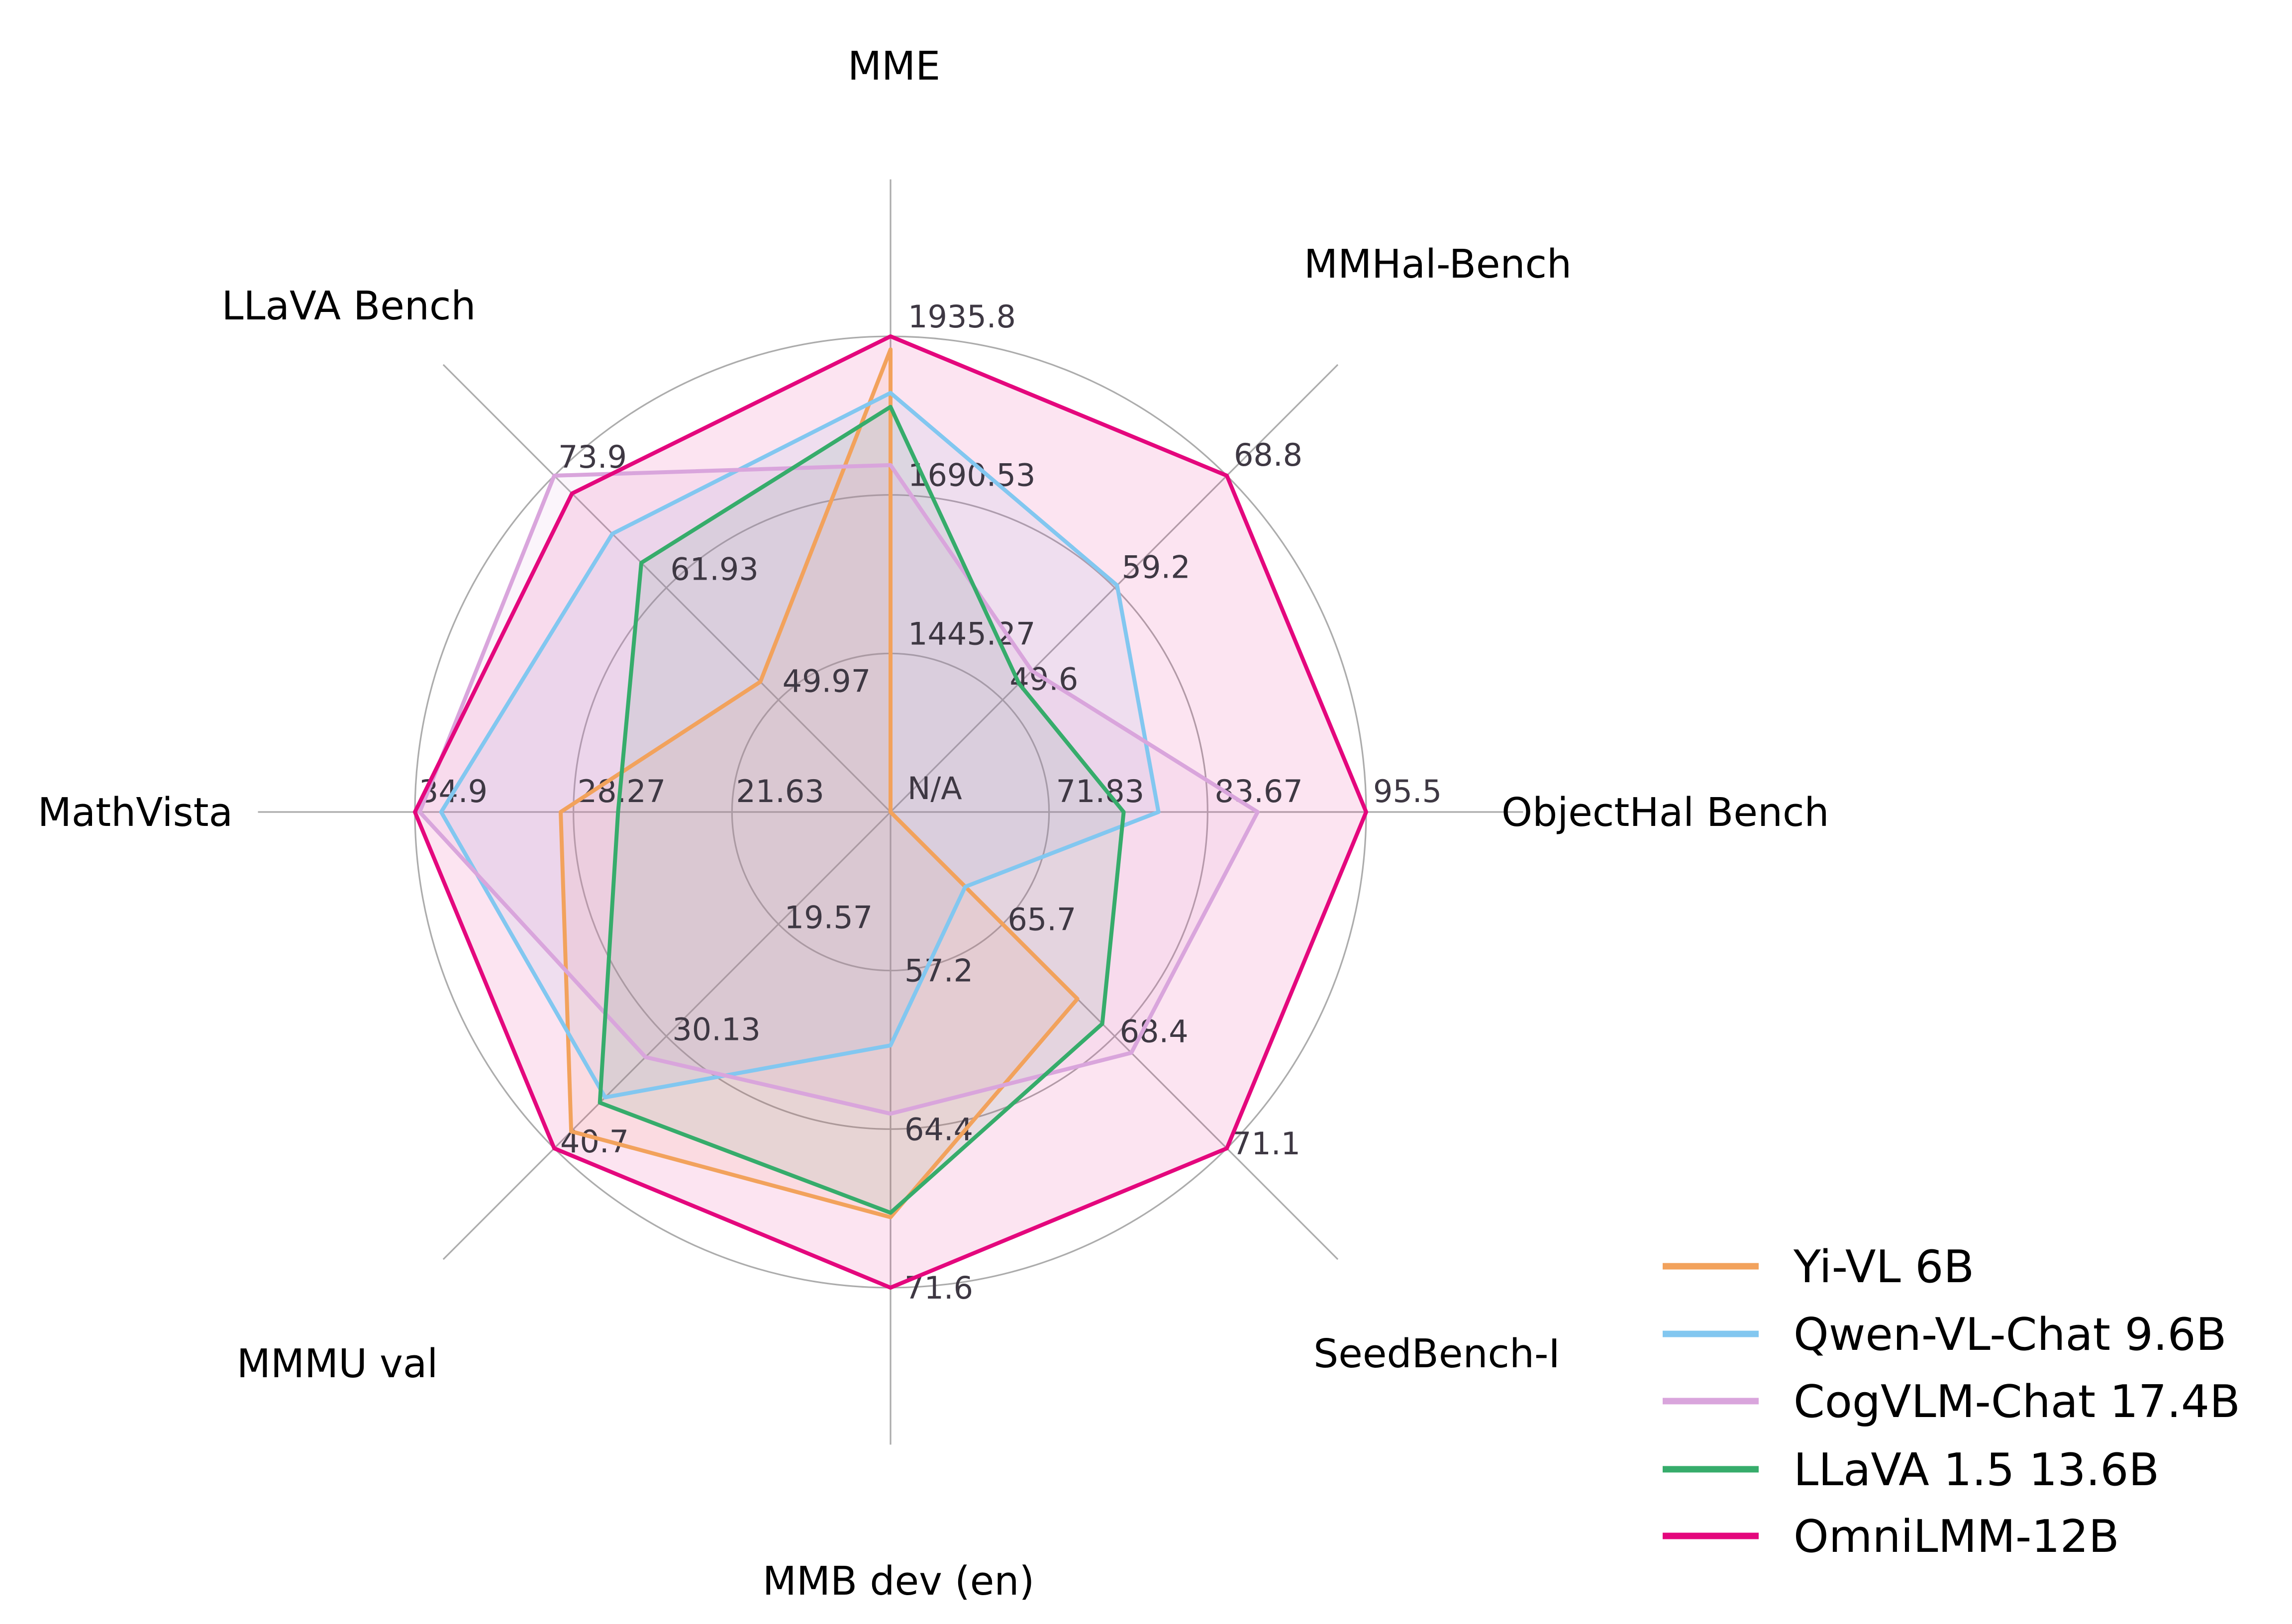 The height and width of the screenshot is (1624, 2292). I want to click on series-fill-yi-vl-6b, so click(819, 784).